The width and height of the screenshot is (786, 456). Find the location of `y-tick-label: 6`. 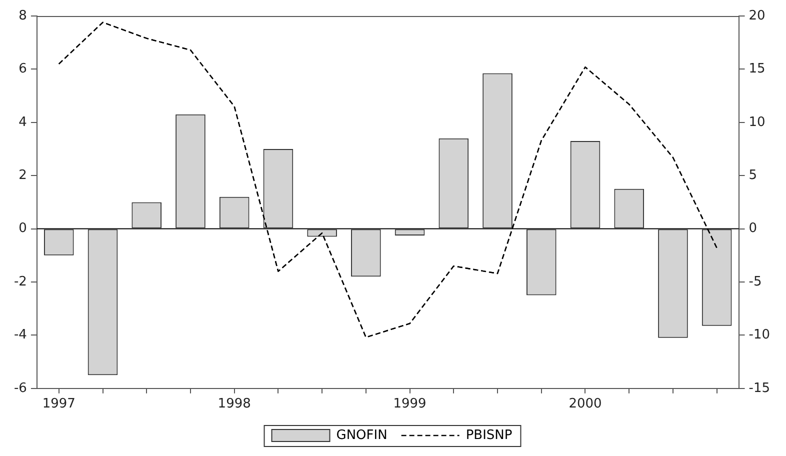

y-tick-label: 6 is located at coordinates (22, 69).